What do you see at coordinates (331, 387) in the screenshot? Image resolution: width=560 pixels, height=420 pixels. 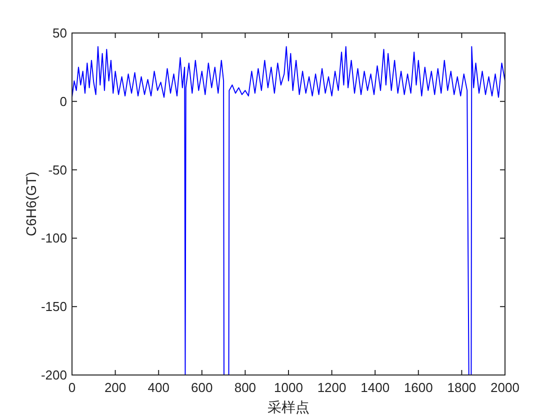 I see `x-tick-label: 1200` at bounding box center [331, 387].